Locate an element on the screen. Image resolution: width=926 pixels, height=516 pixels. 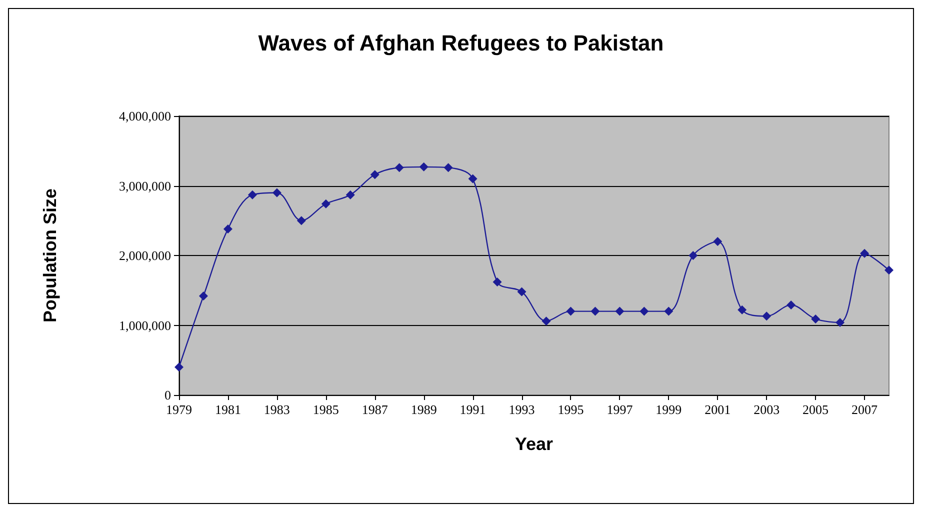
x-tick-label: 2003 is located at coordinates (767, 409).